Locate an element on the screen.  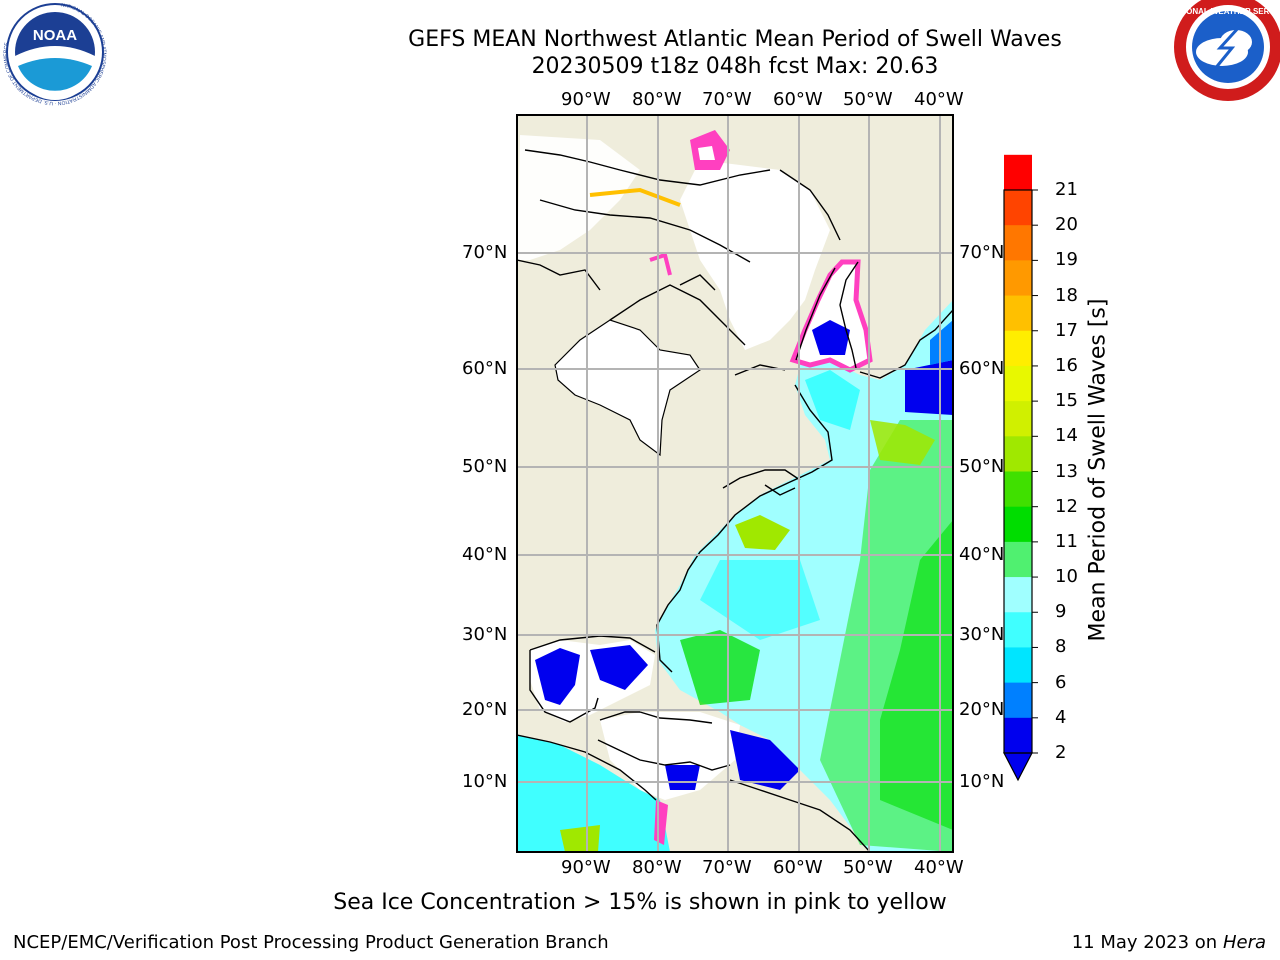
eastern-pacific is located at coordinates (593, 793).